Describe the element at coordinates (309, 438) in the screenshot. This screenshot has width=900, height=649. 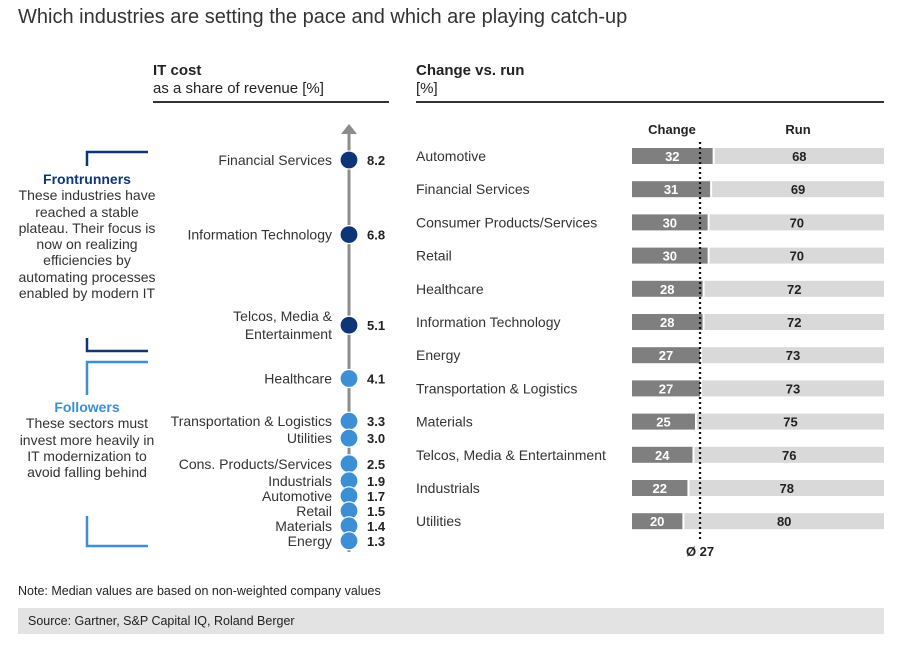
I see `category-label: Utilities` at that location.